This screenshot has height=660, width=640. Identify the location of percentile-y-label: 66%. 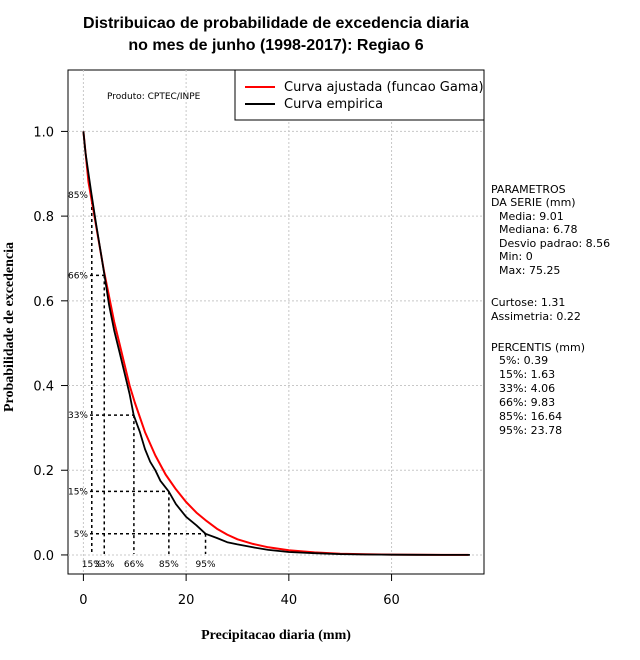
(78, 276).